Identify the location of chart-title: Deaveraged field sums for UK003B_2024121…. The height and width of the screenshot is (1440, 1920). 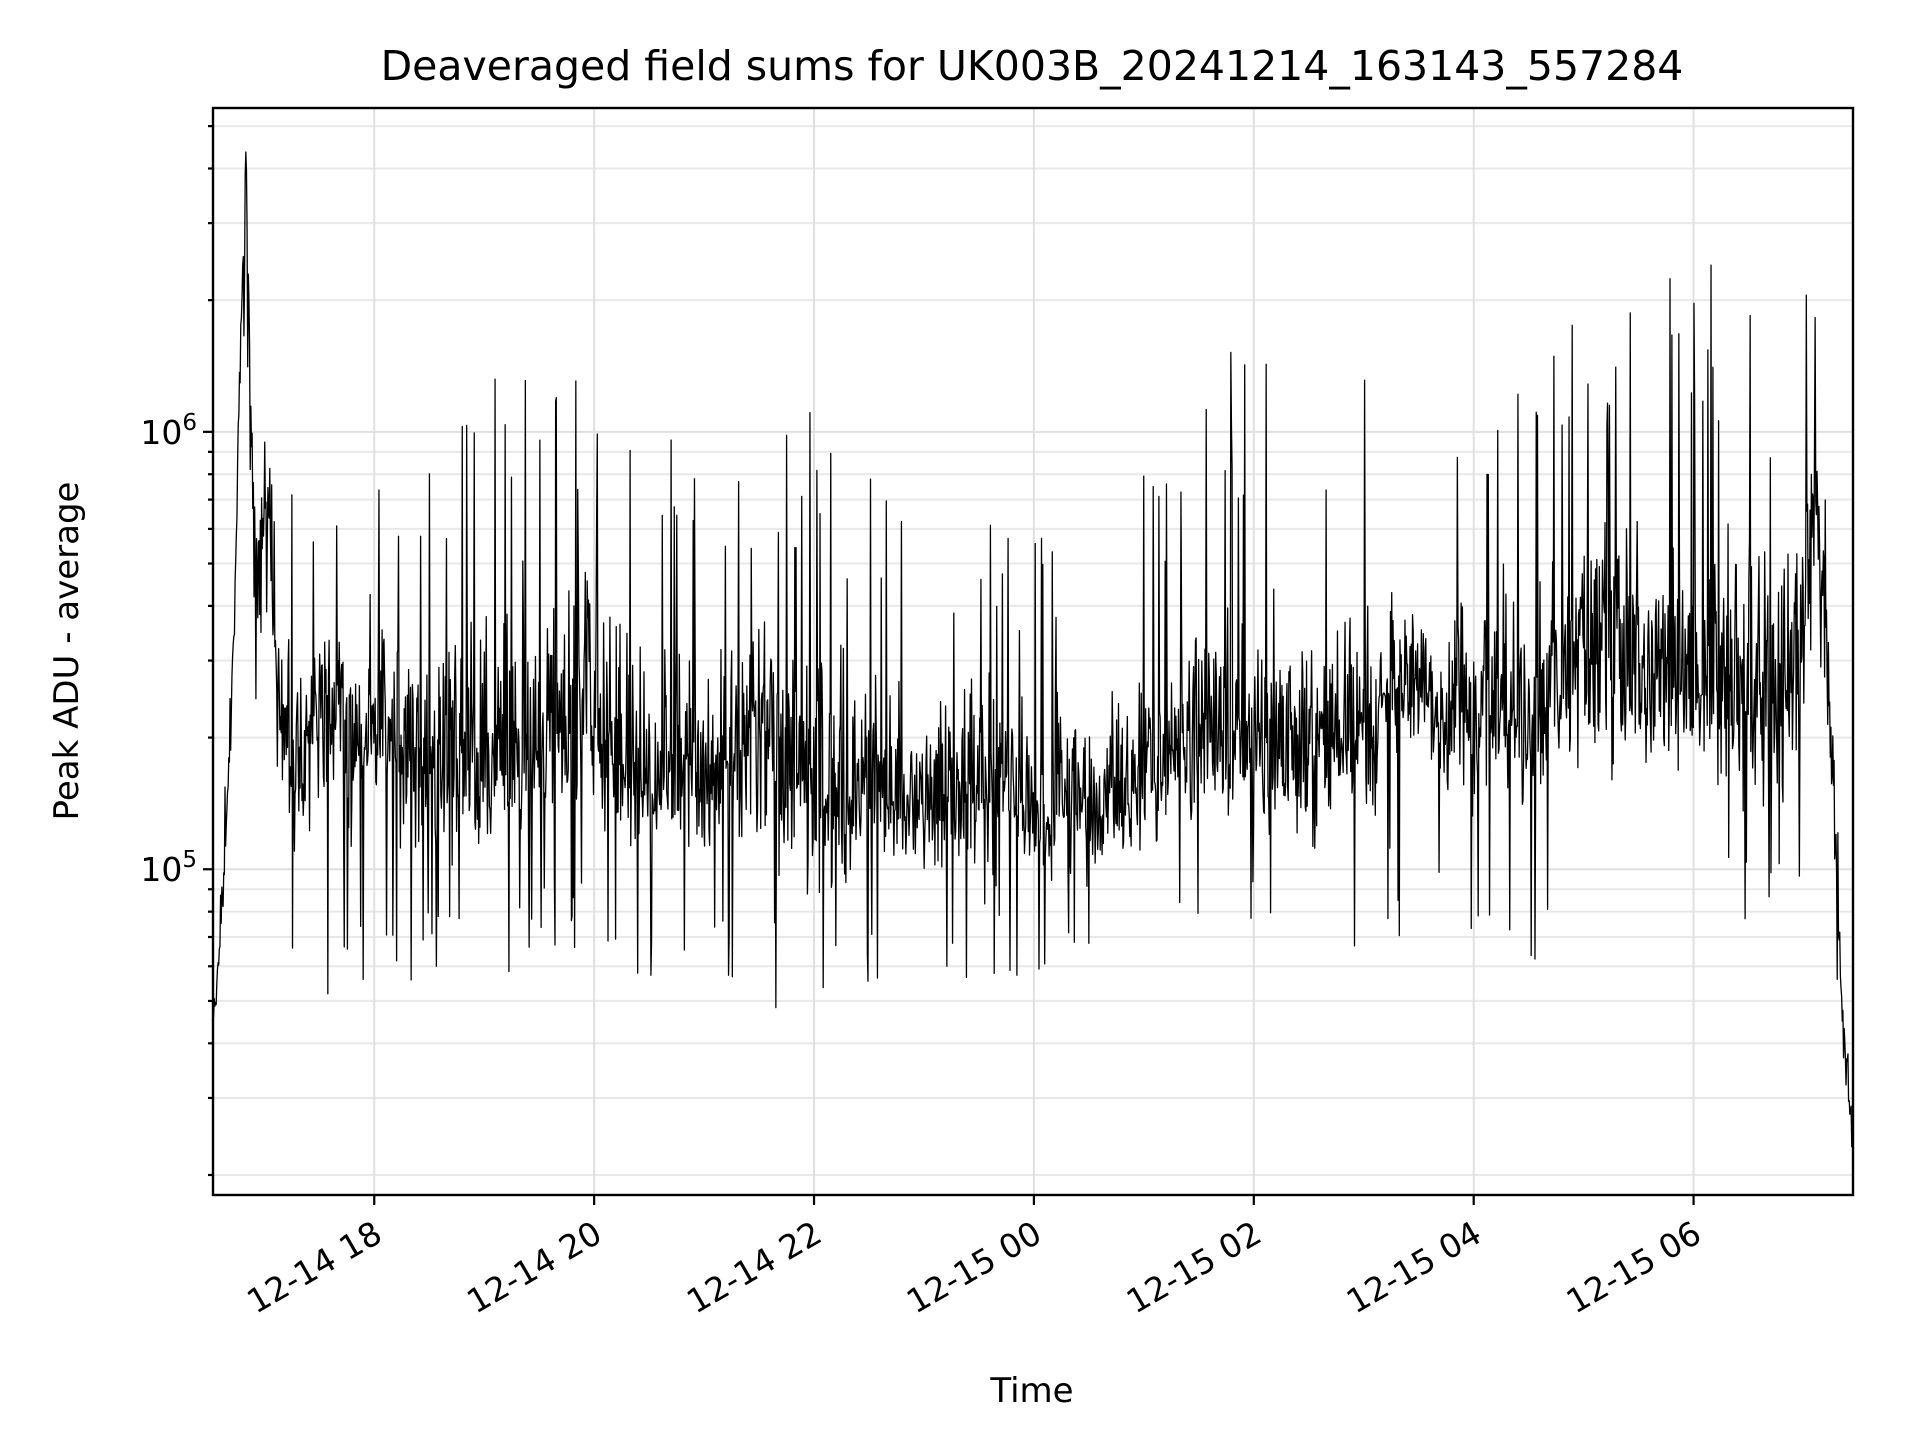
(1032, 66).